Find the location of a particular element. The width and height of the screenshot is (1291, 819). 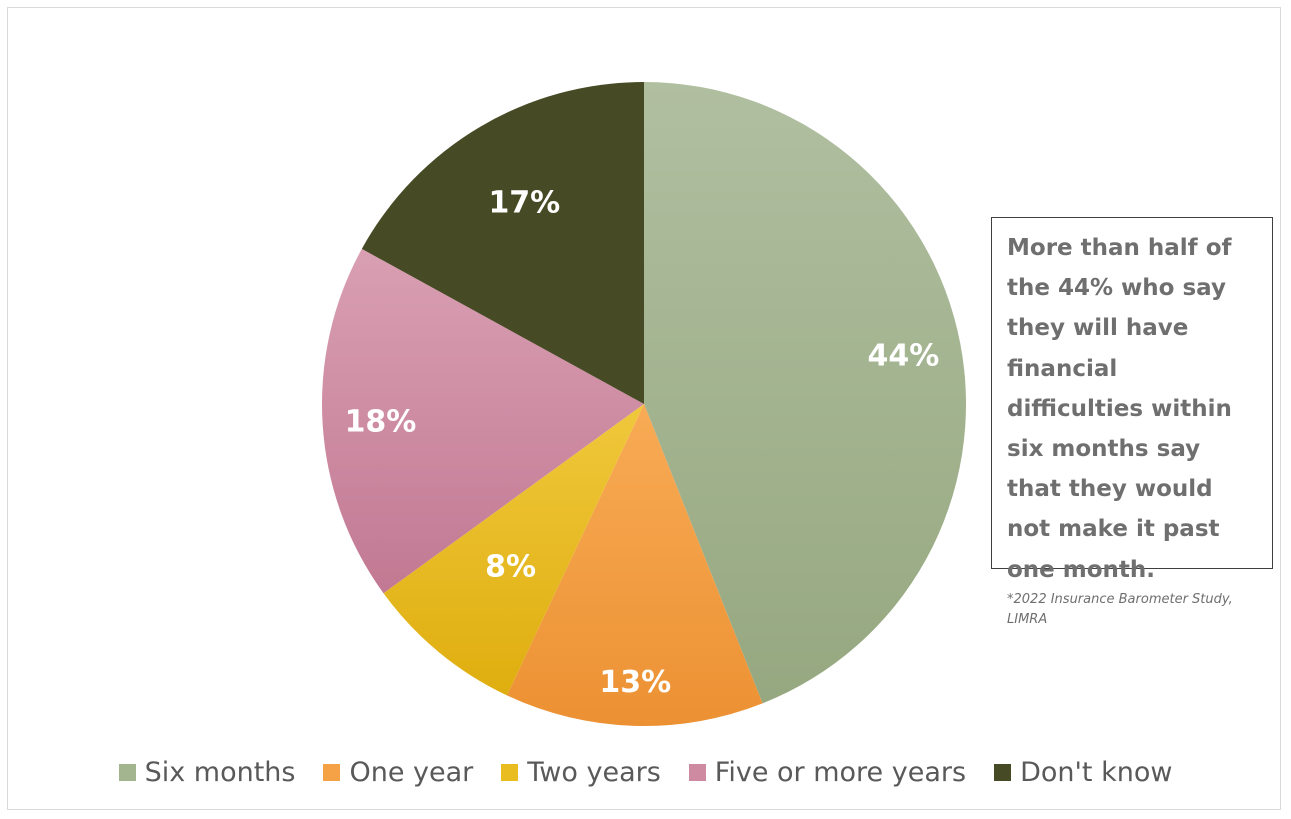

legend-item: Six months is located at coordinates (207, 772).